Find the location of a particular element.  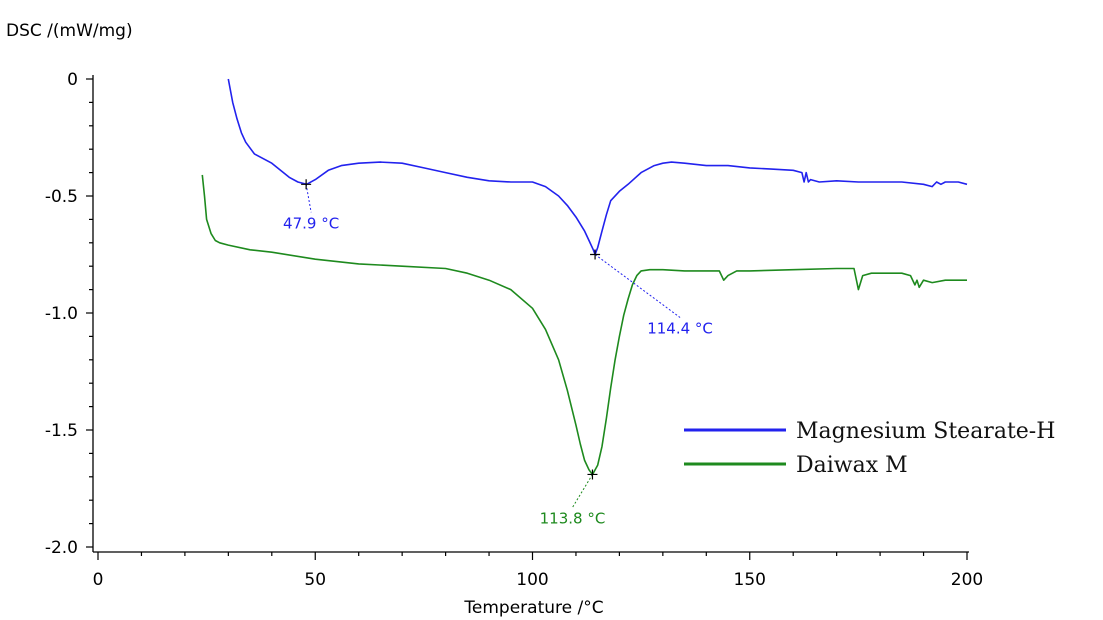

y-tick-label: -1.5 is located at coordinates (61, 431).